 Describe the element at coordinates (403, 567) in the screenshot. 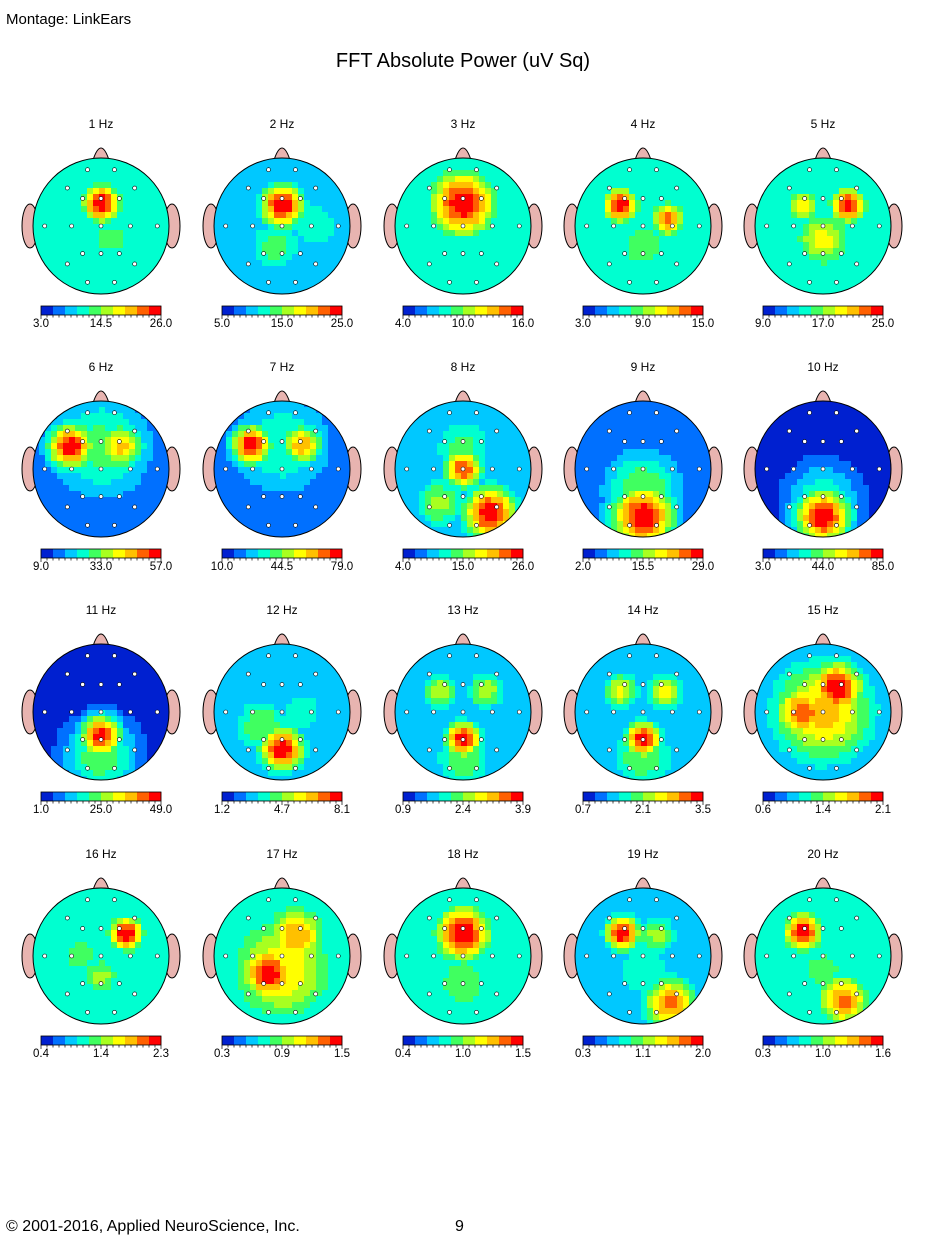

I see `scale-tick-label: 4.0` at that location.